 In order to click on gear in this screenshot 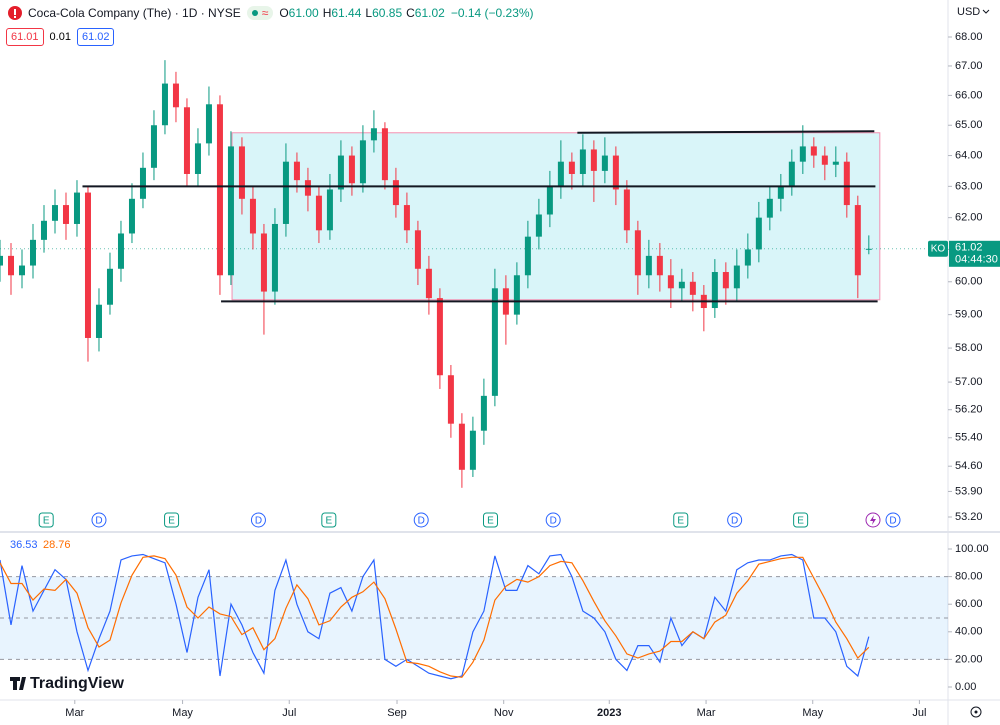, I will do `click(976, 712)`.